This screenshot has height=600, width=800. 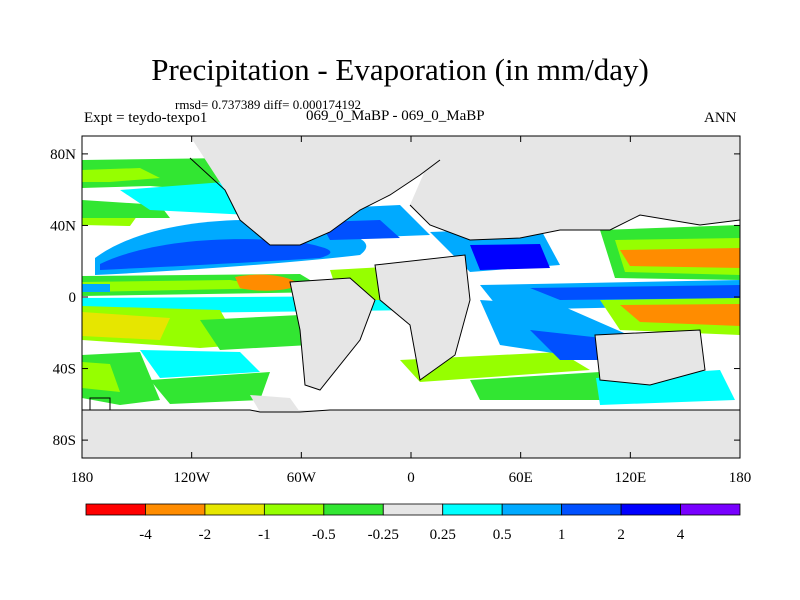 I want to click on tropical-orange-spot, so click(x=267, y=282).